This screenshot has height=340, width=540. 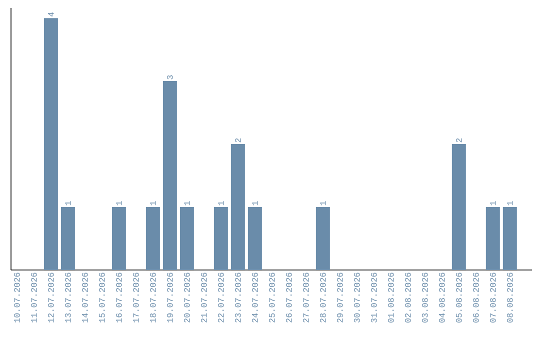 I want to click on x-tick-label: 04.08.2026, so click(x=442, y=297).